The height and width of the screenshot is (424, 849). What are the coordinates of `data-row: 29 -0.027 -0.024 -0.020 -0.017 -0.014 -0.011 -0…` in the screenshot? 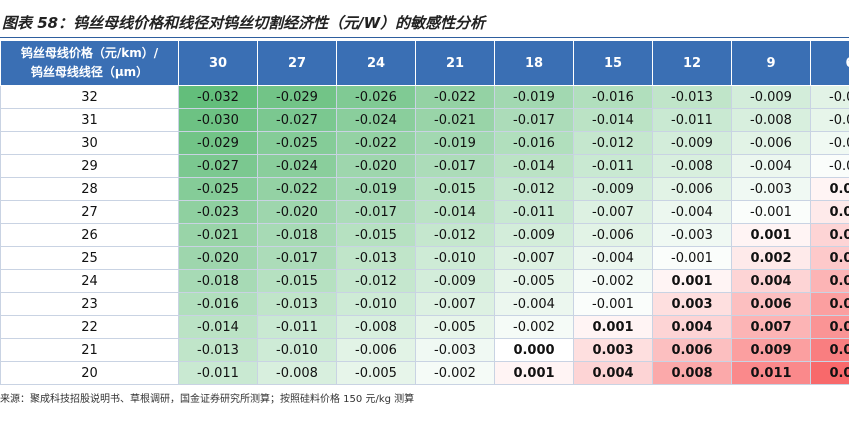 It's located at (424, 166).